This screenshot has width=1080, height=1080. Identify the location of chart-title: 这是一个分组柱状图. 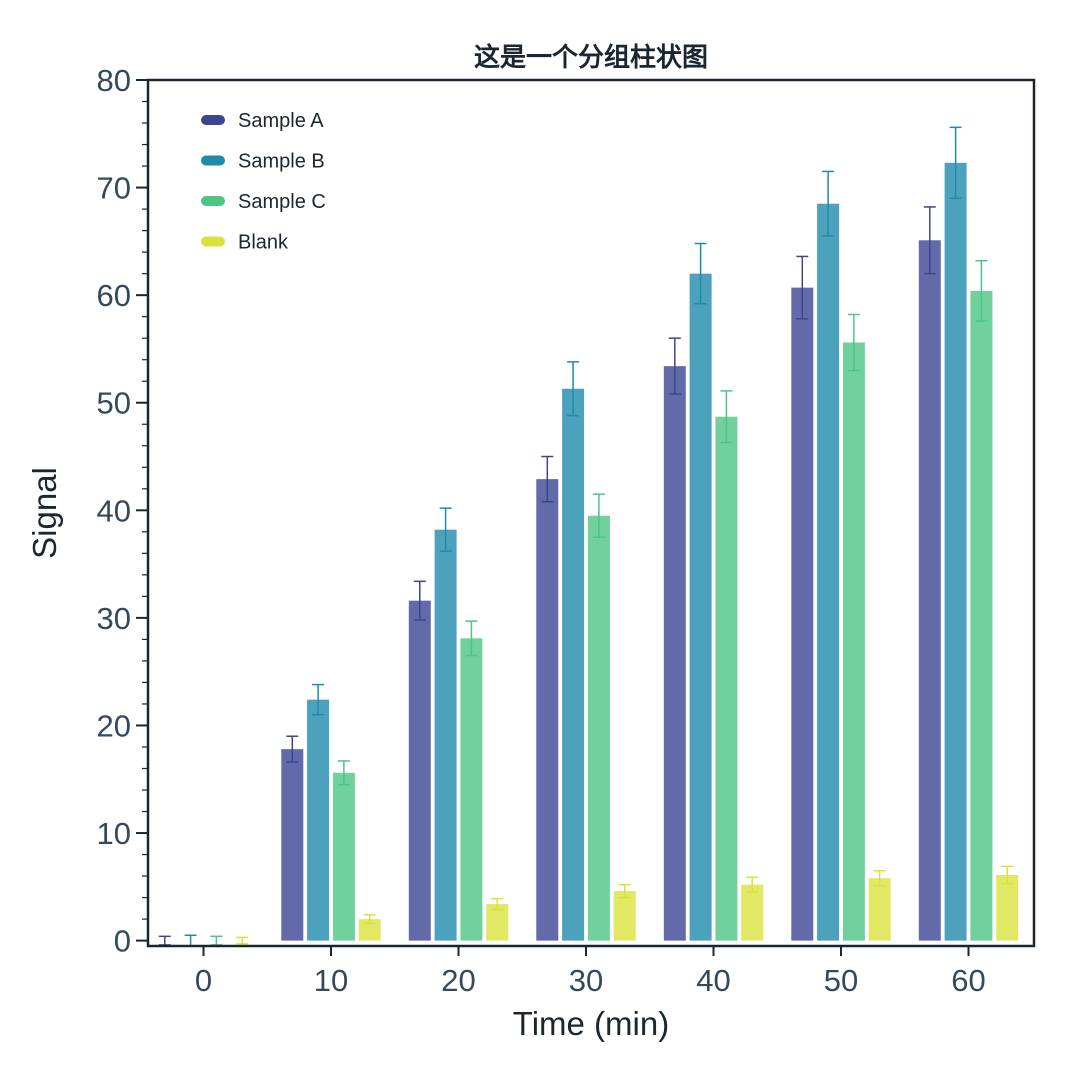
(591, 57).